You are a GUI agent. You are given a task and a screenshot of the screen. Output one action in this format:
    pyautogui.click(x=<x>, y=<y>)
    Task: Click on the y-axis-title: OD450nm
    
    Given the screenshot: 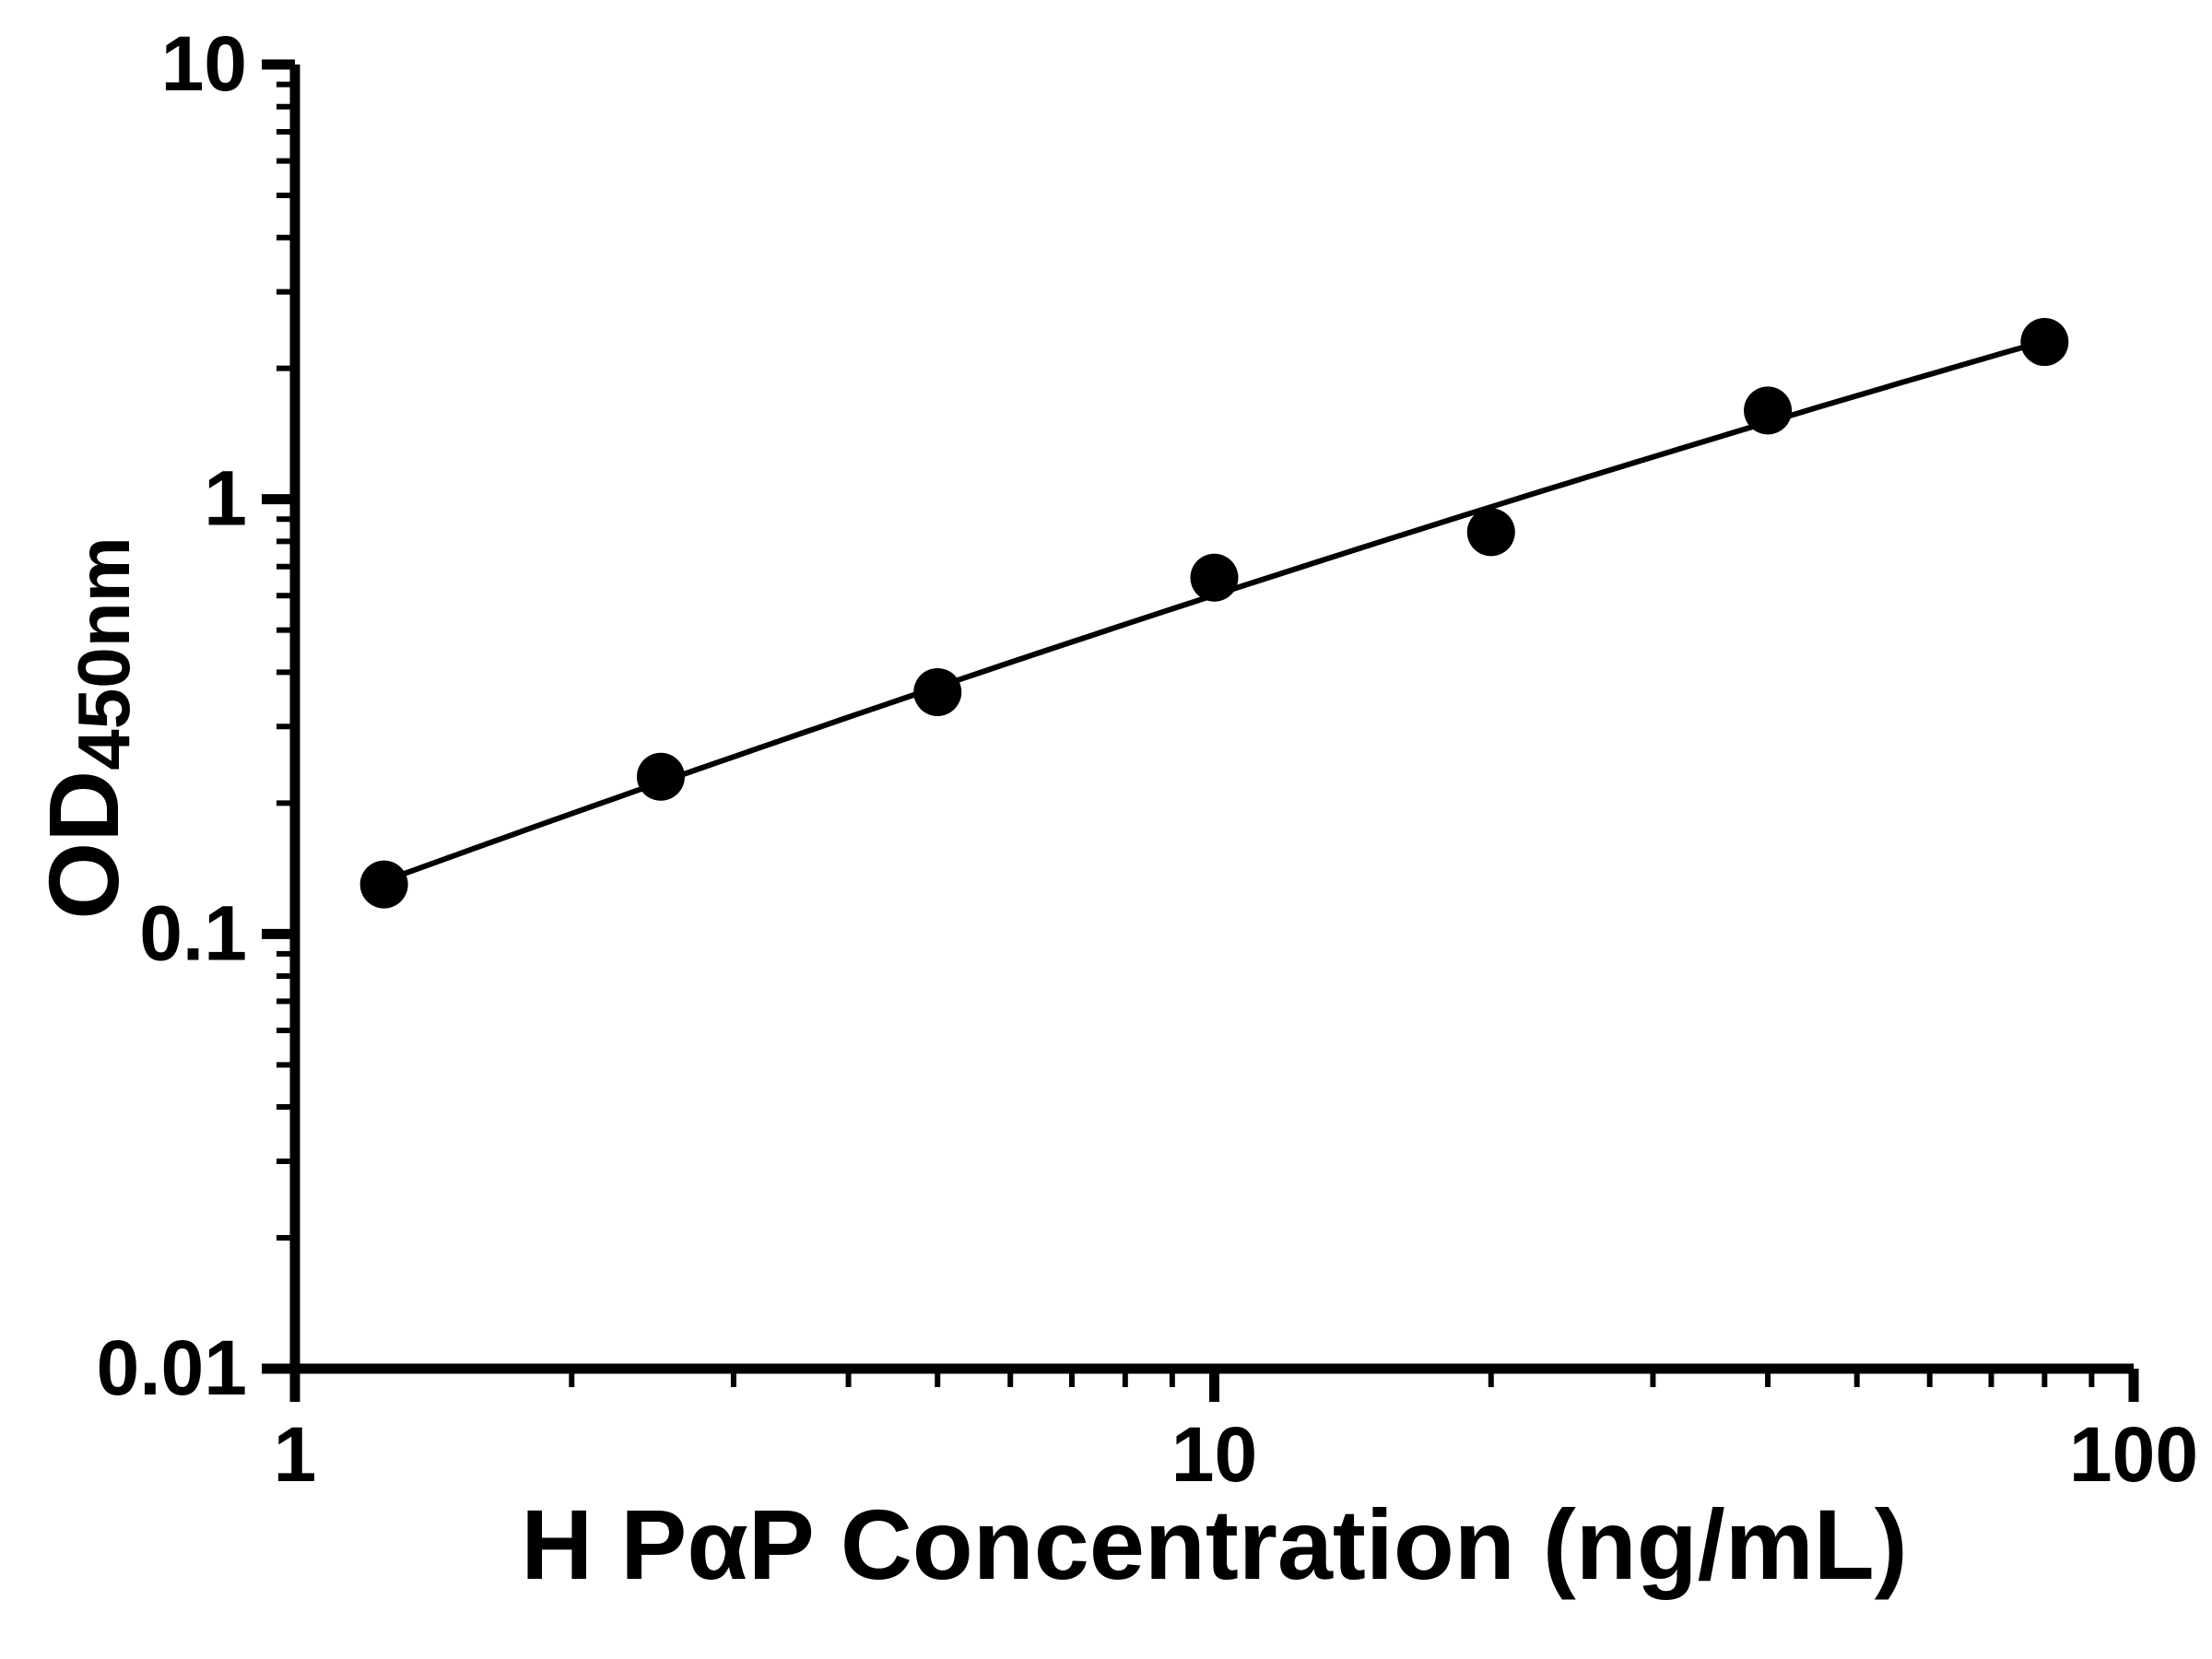 What is the action you would take?
    pyautogui.click(x=86, y=727)
    